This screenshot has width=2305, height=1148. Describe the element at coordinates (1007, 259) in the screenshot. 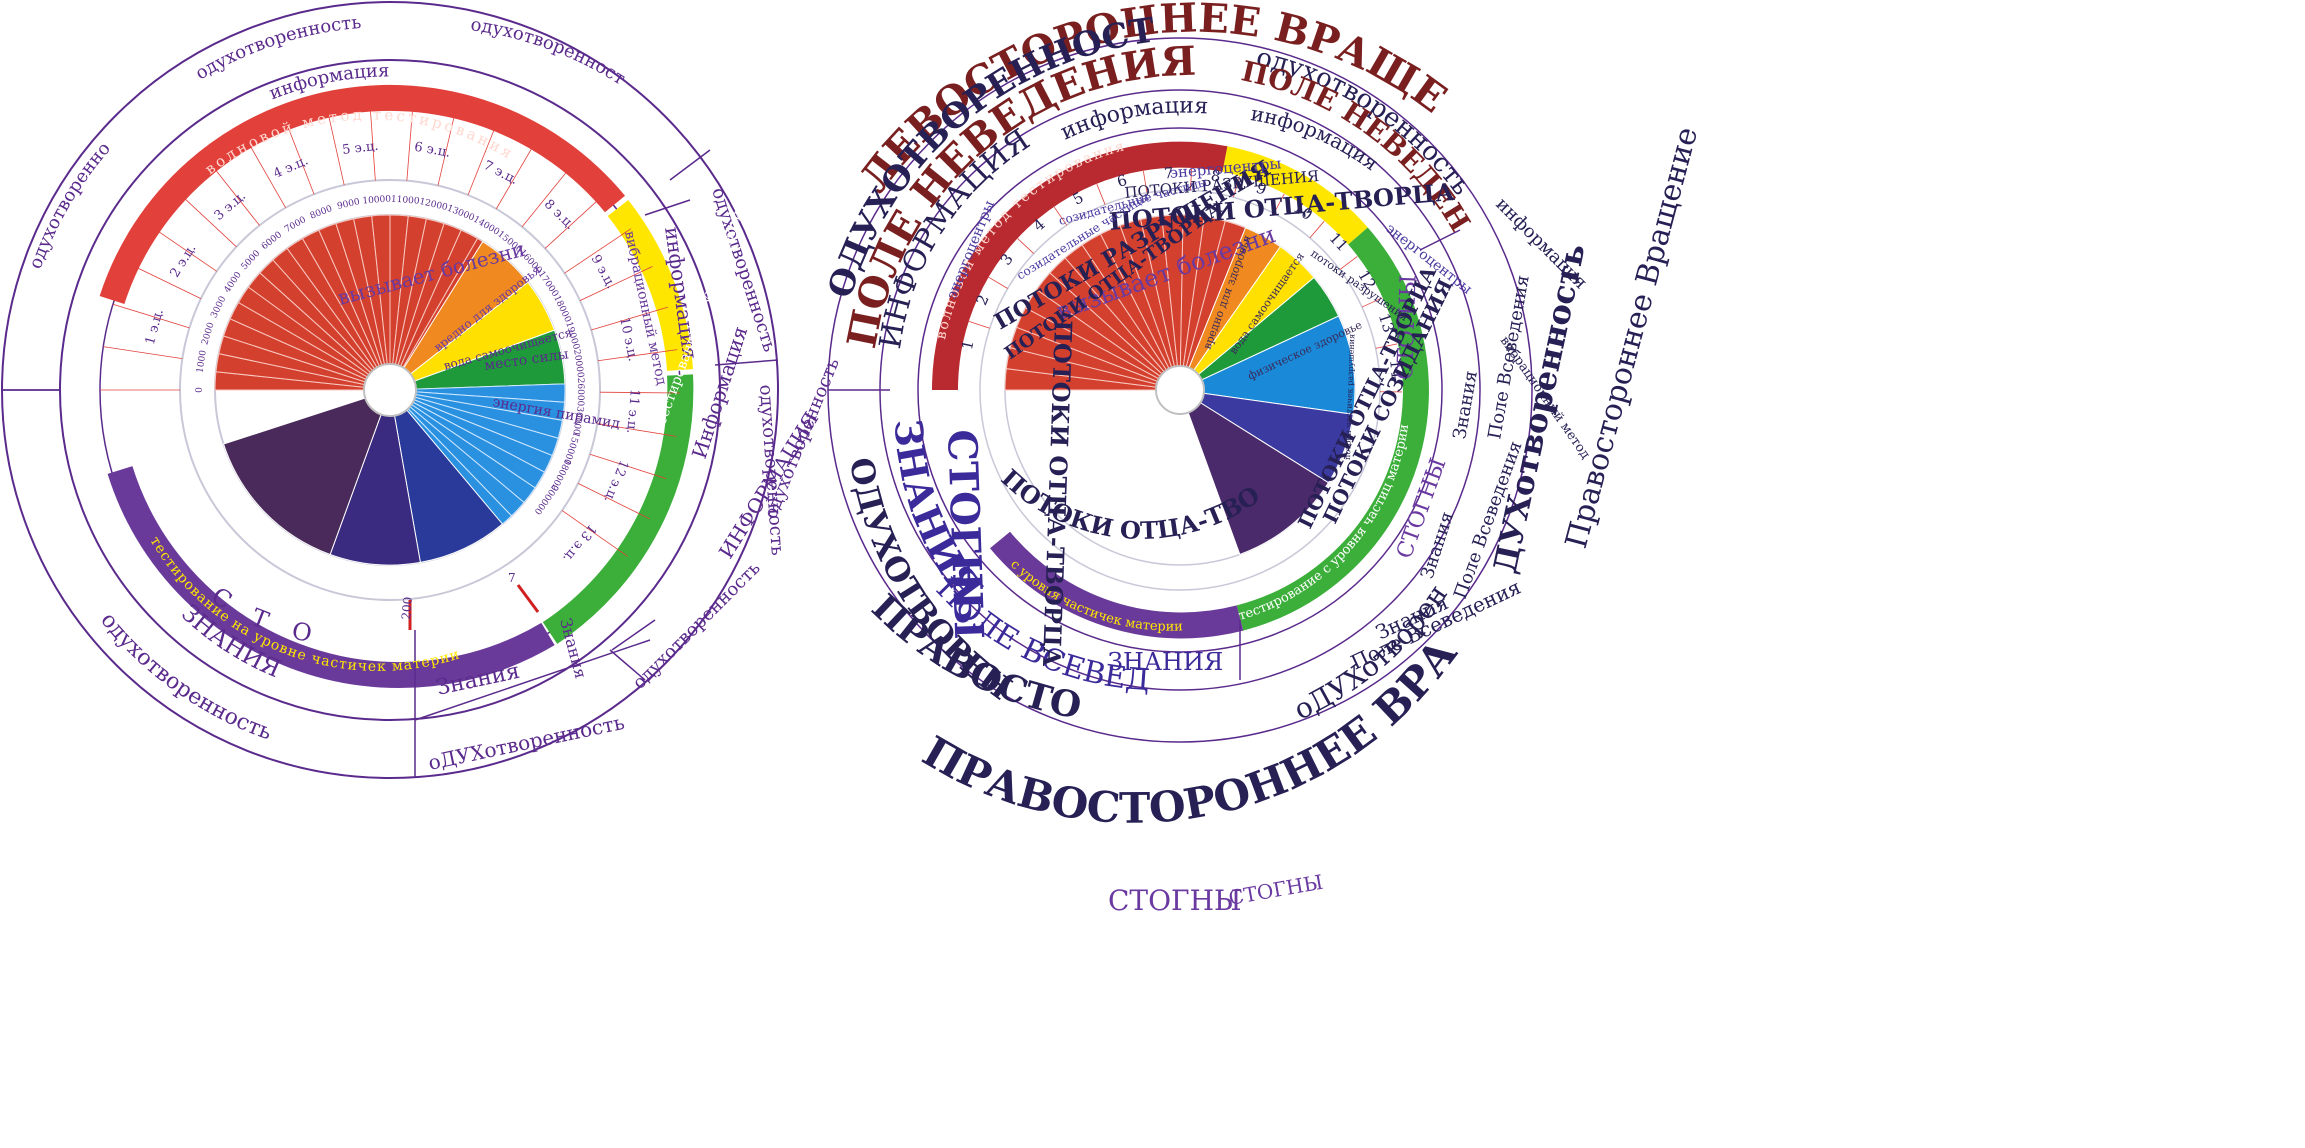

I see `right-number-label: 3` at that location.